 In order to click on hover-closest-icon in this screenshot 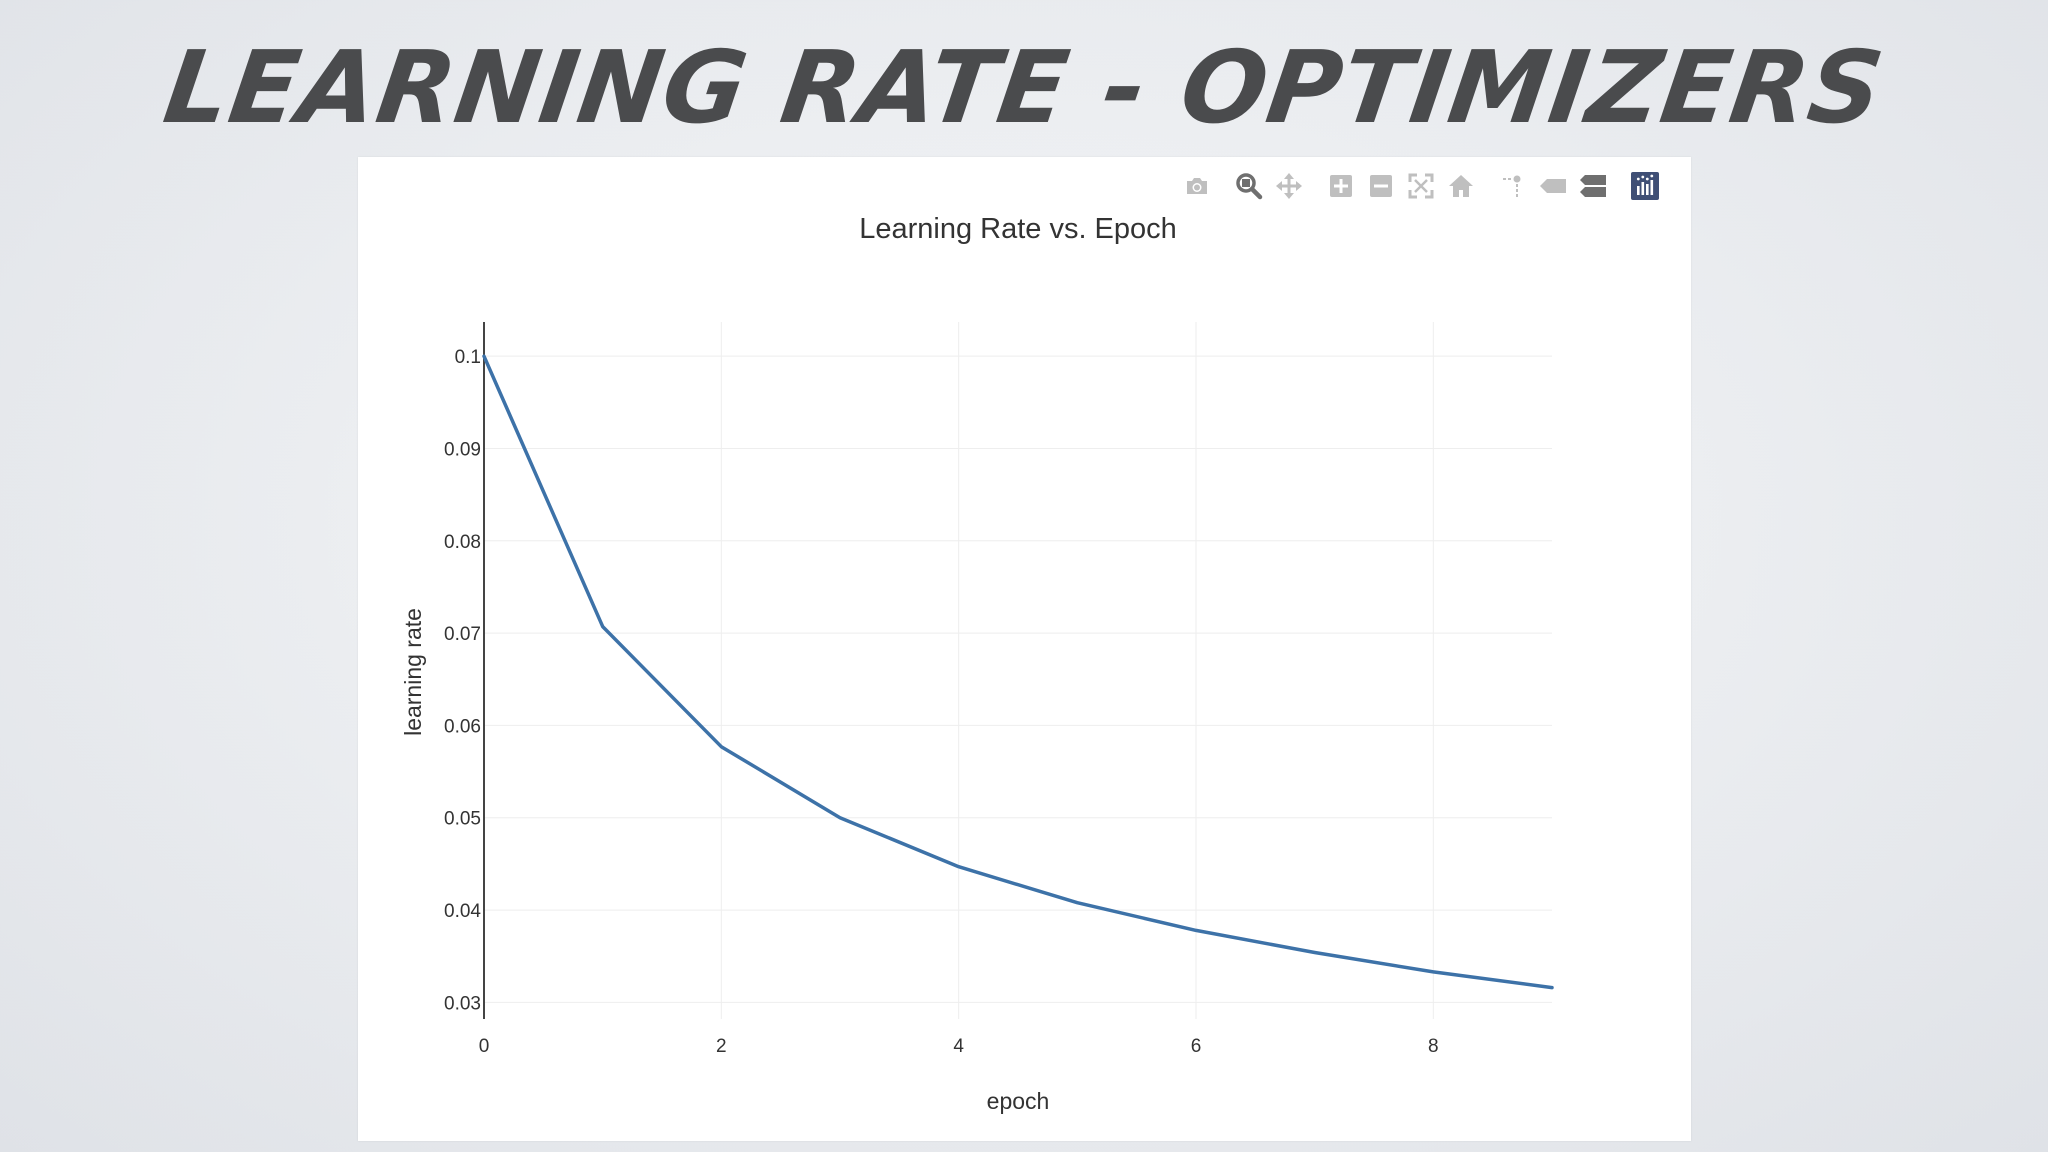, I will do `click(1553, 186)`.